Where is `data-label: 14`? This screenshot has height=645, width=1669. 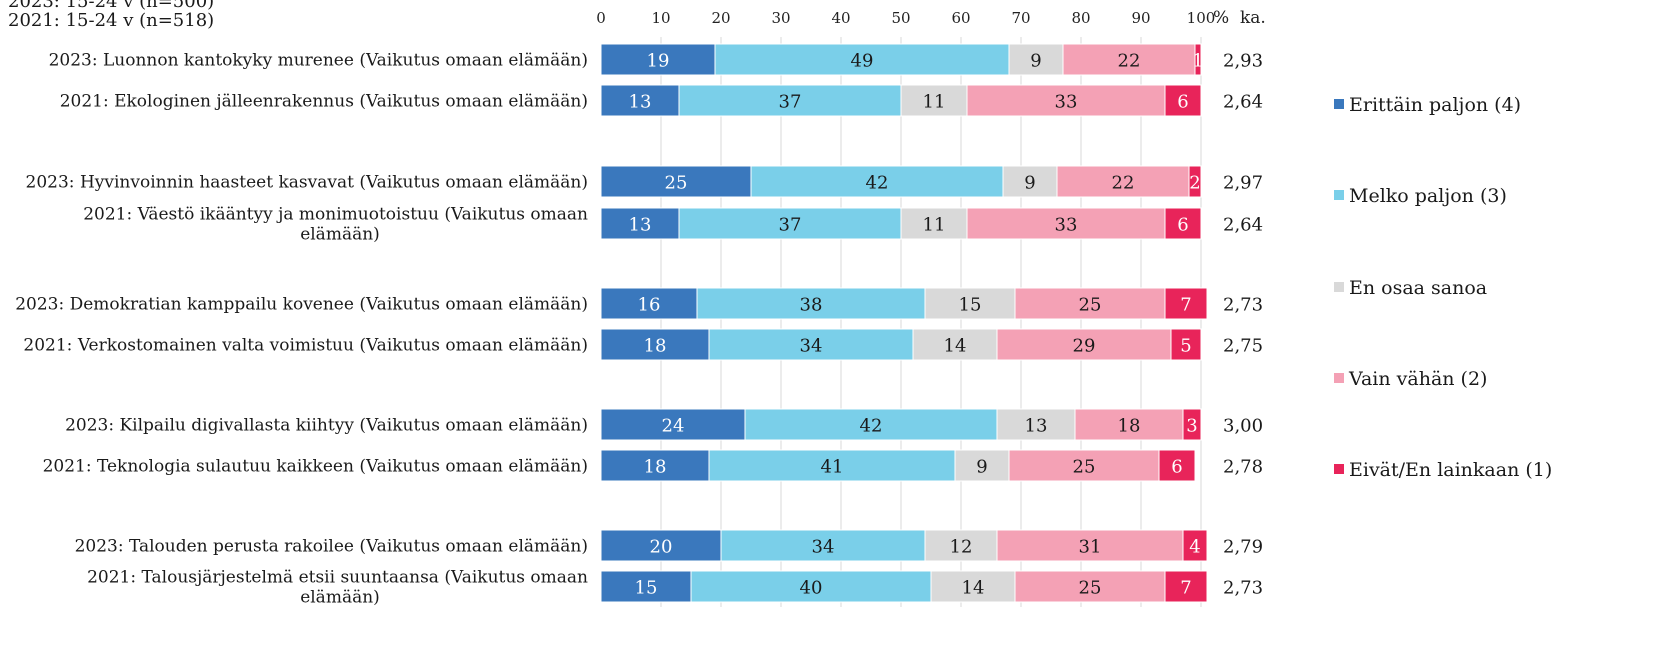
data-label: 14 is located at coordinates (973, 588).